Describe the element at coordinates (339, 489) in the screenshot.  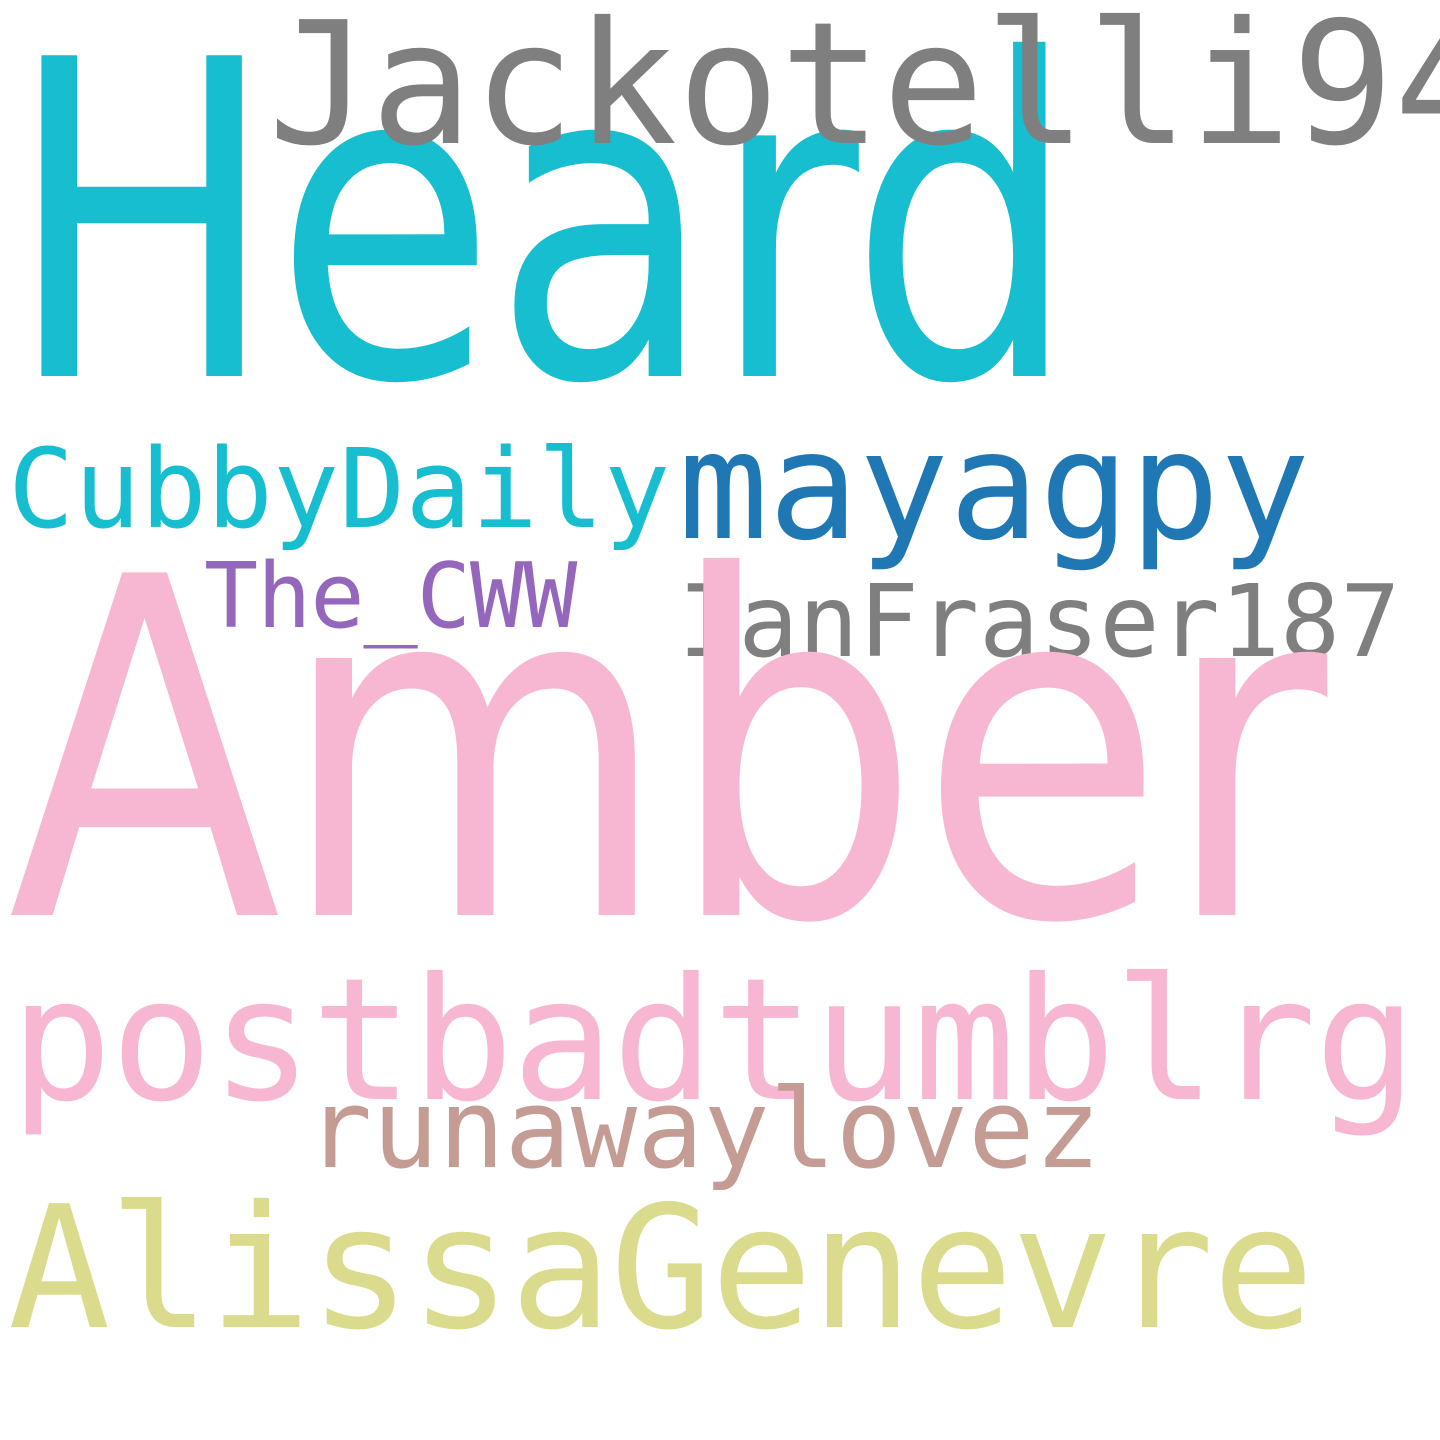
I see `word-cubbydaily: CubbyDaily` at that location.